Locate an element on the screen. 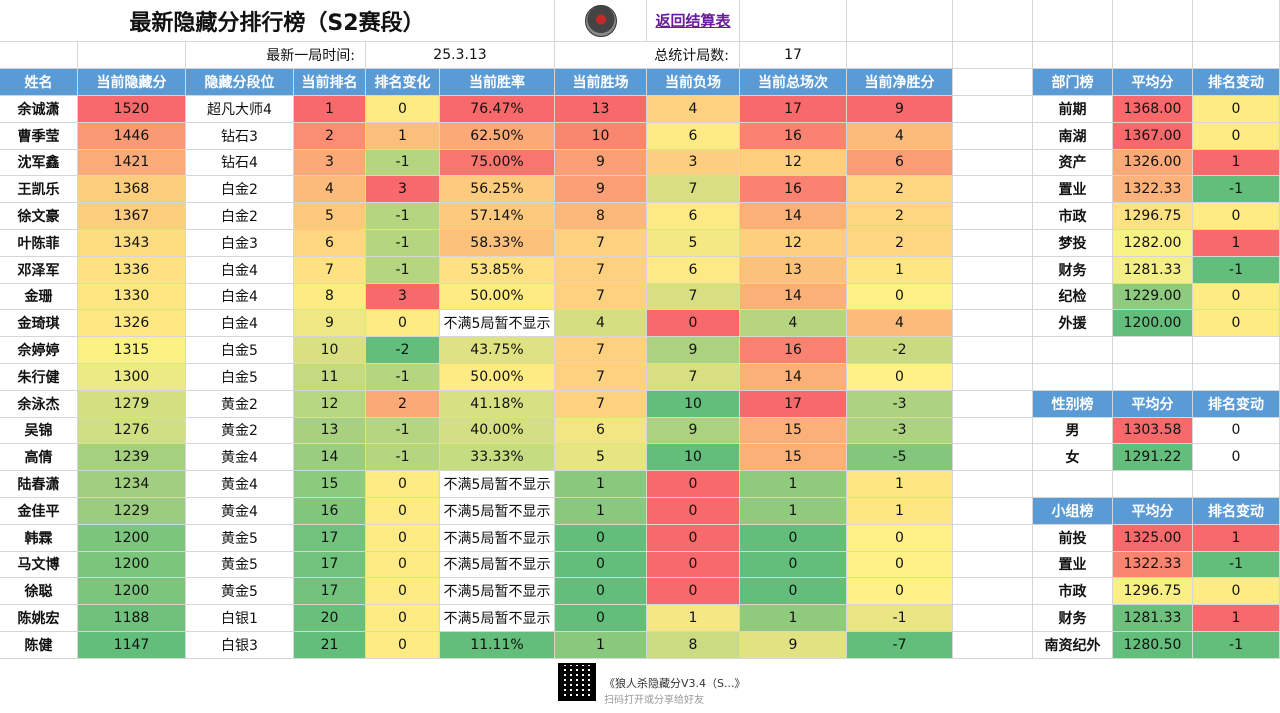 Image resolution: width=1280 pixels, height=713 pixels. cell-win-rate: 57.14% is located at coordinates (497, 216).